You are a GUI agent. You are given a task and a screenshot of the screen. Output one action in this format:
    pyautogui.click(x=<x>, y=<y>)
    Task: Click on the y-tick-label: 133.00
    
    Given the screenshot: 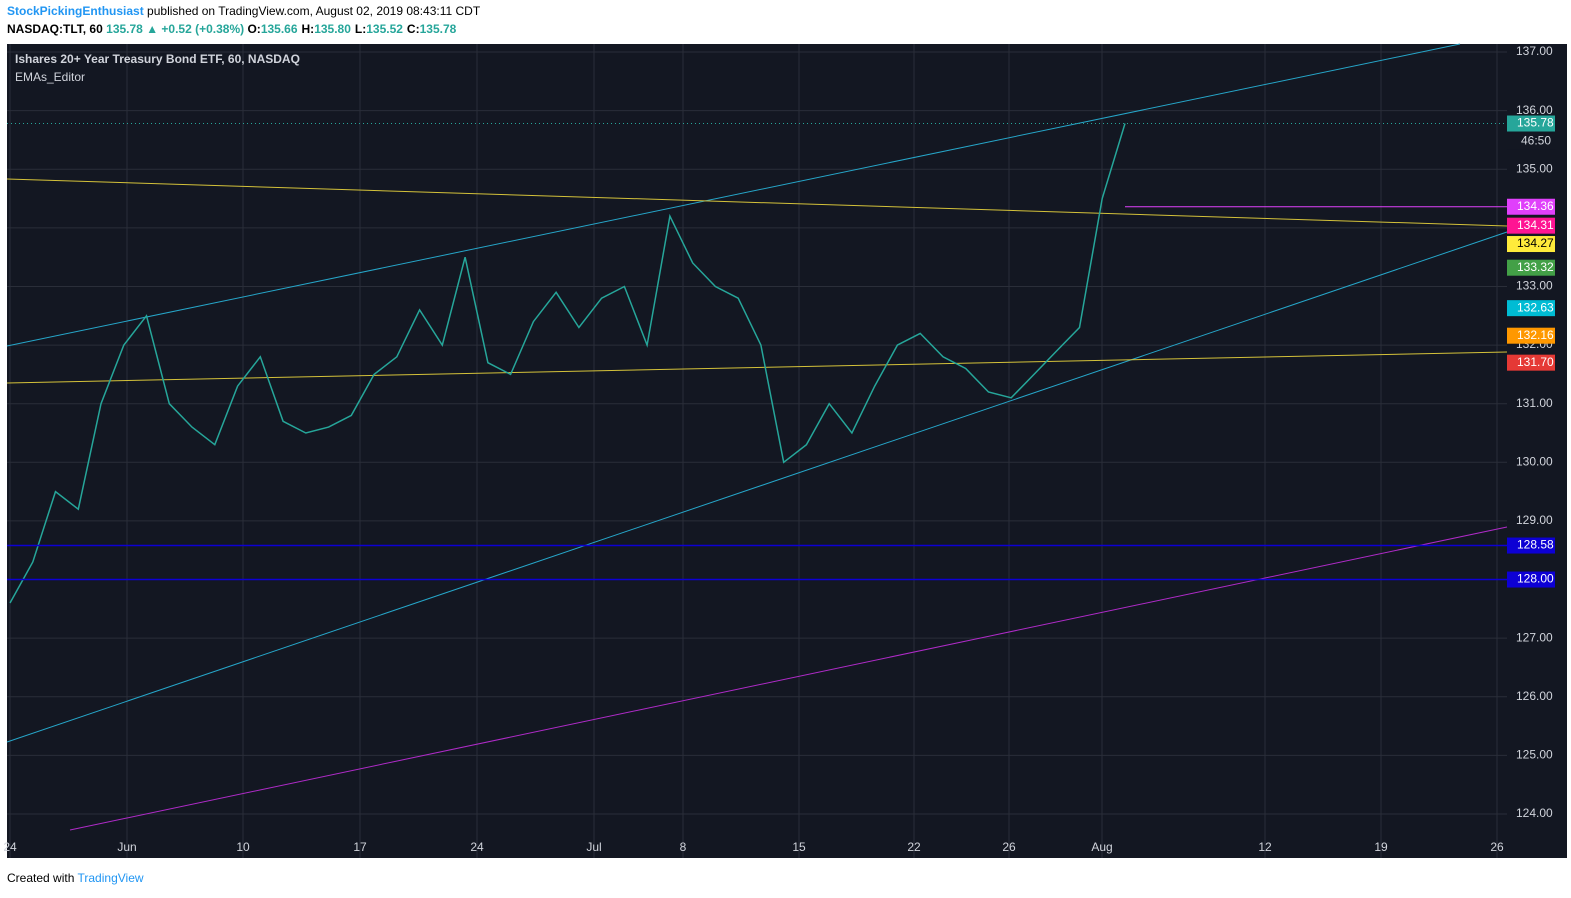 What is the action you would take?
    pyautogui.click(x=1534, y=286)
    